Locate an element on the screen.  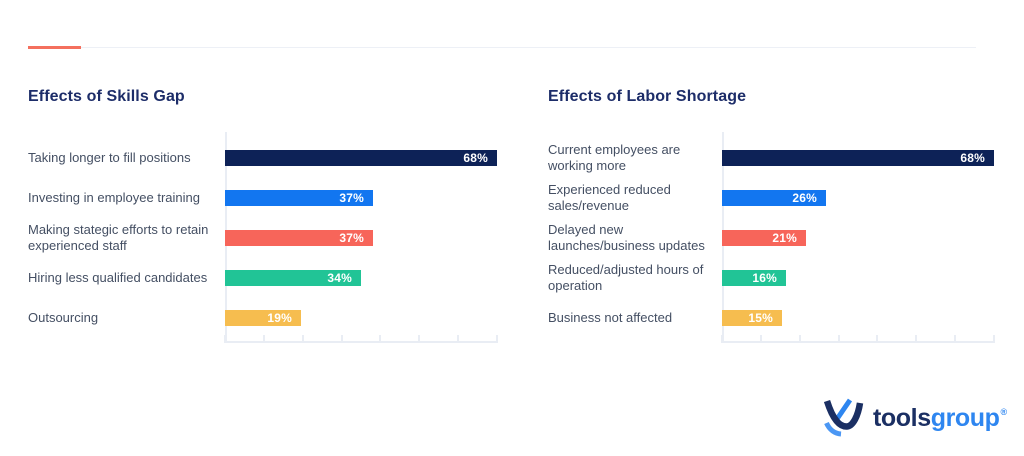
bar-row: Business not affected 15% is located at coordinates (771, 318).